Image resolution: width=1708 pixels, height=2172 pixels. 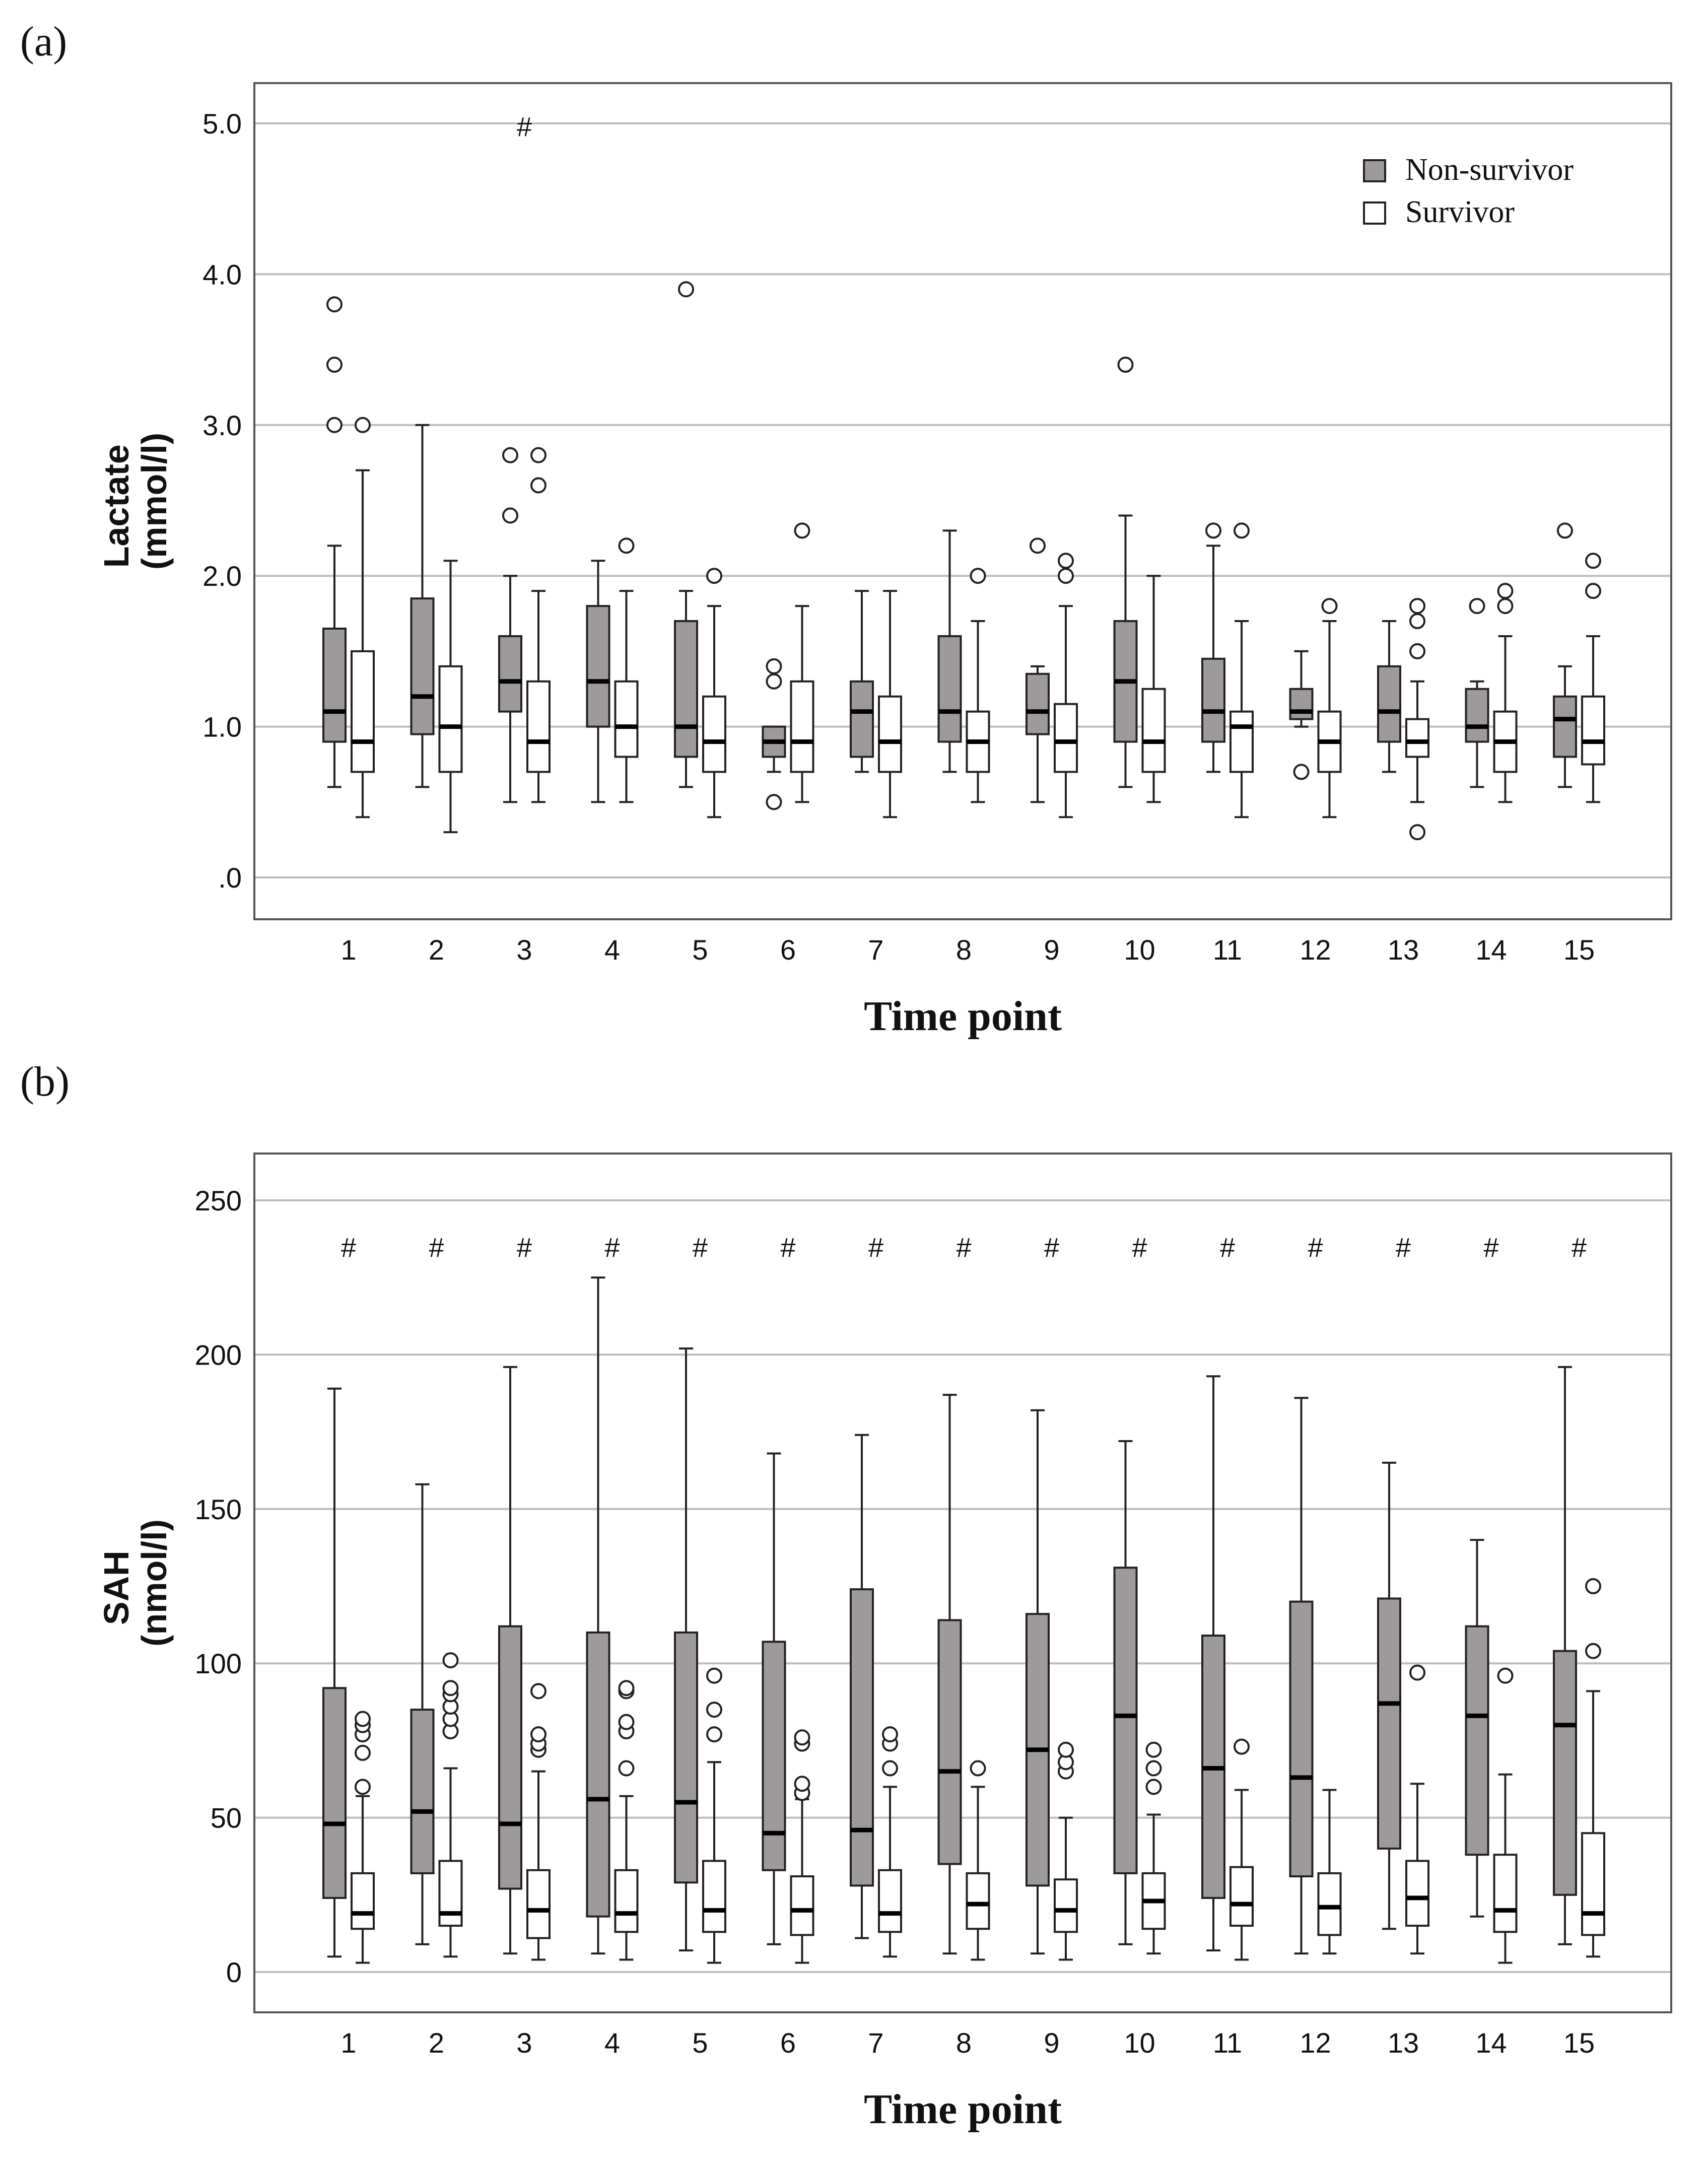 What do you see at coordinates (43, 41) in the screenshot?
I see `panel-label-a: (a)` at bounding box center [43, 41].